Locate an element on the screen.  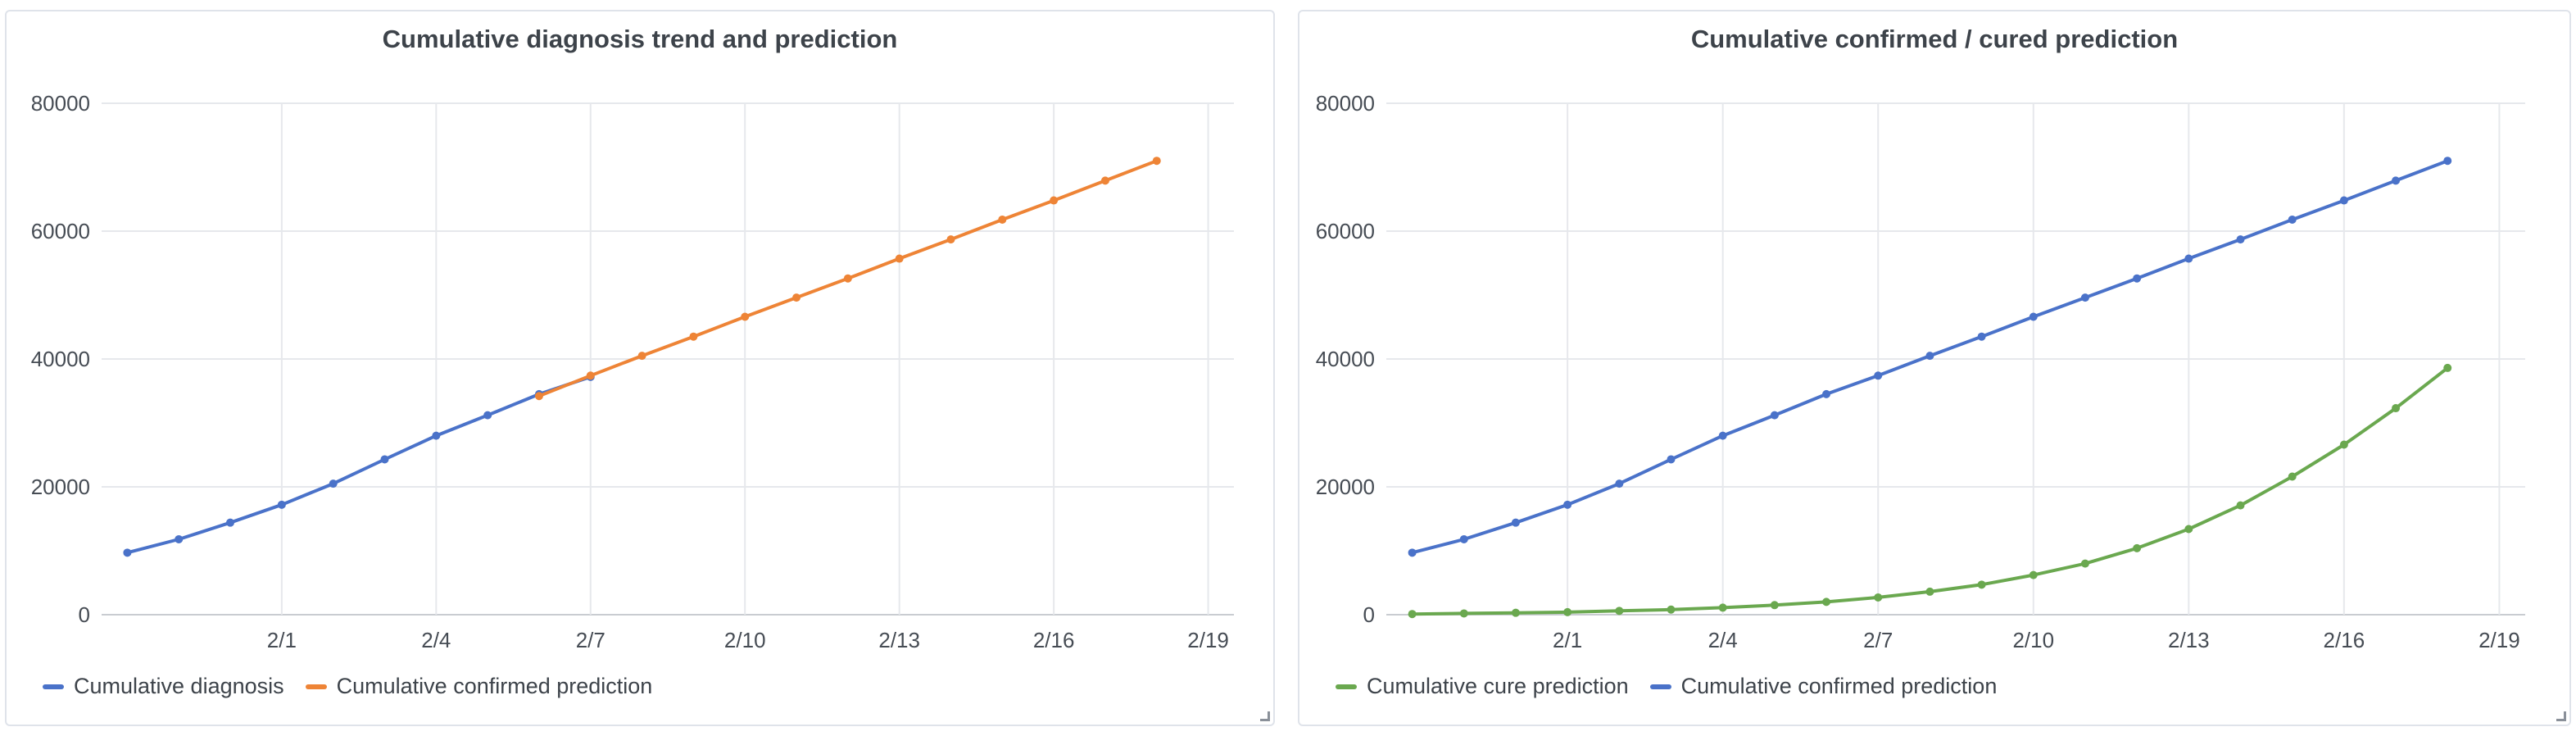
series-cumulative-confirmed-prediction is located at coordinates (847, 279).